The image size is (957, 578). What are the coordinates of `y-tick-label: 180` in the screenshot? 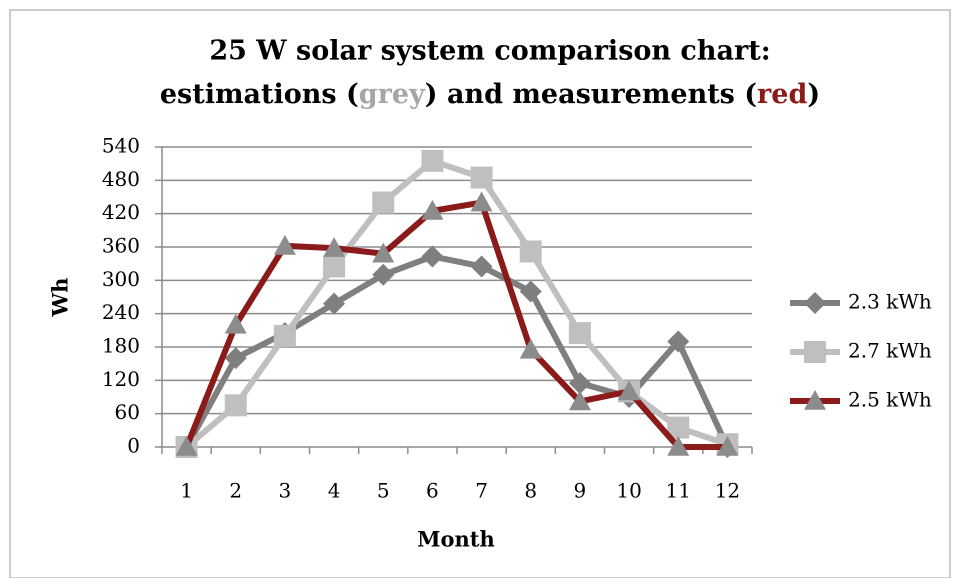 It's located at (121, 346).